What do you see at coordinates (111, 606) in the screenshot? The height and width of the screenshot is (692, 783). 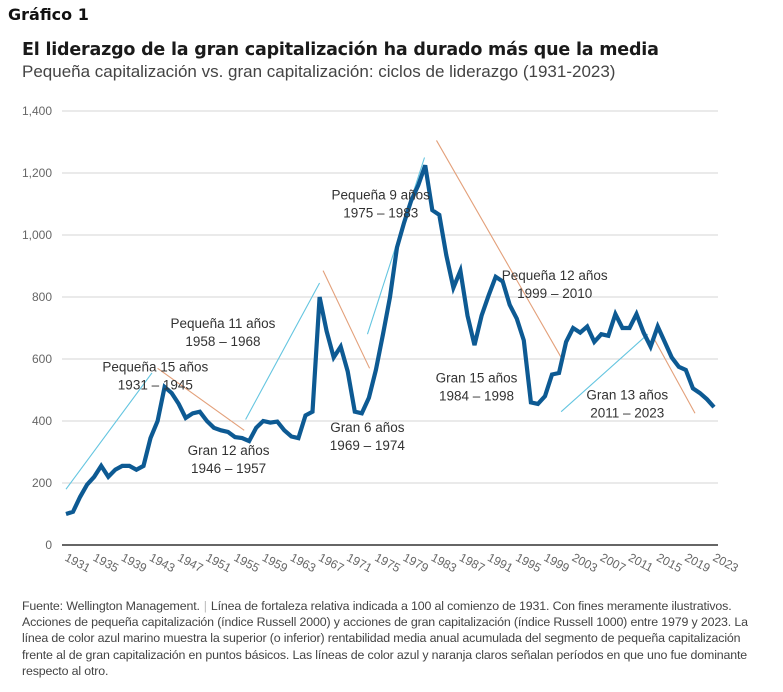 I see `footnote-source: Fuente: Wellington Management.` at bounding box center [111, 606].